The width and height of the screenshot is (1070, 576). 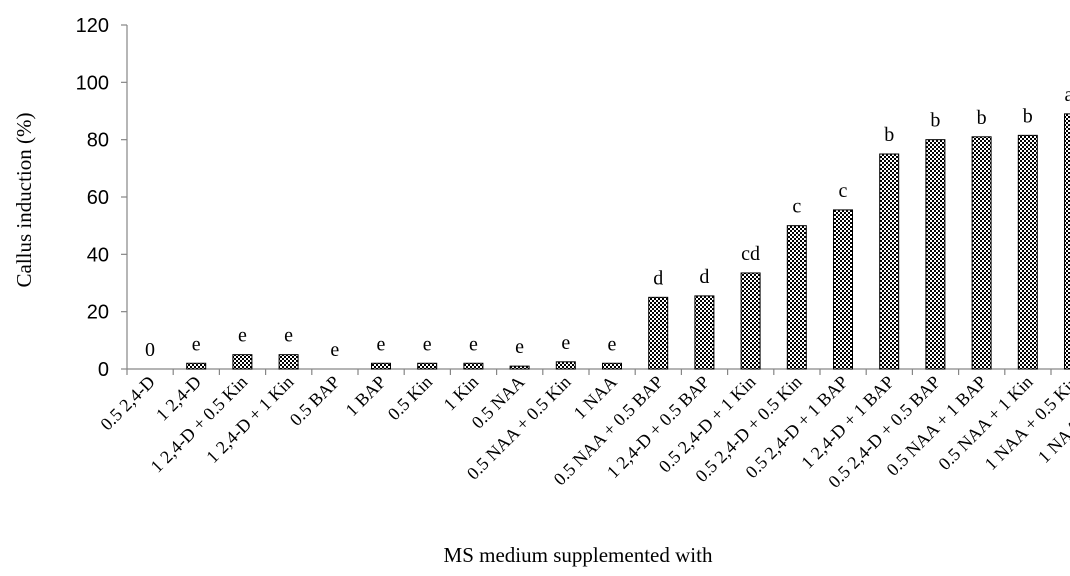 I want to click on y-tick-label: 20, so click(x=98, y=313).